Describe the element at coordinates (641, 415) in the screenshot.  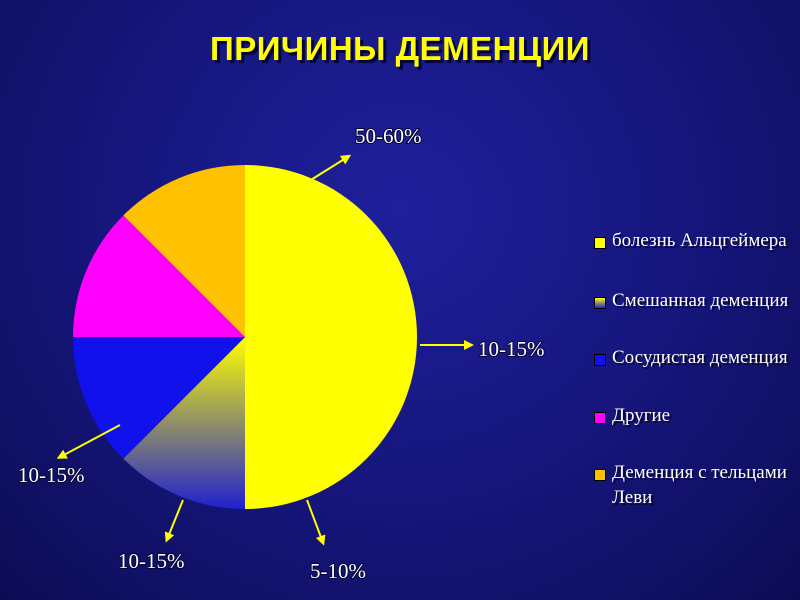
I see `legend-label: Другие` at that location.